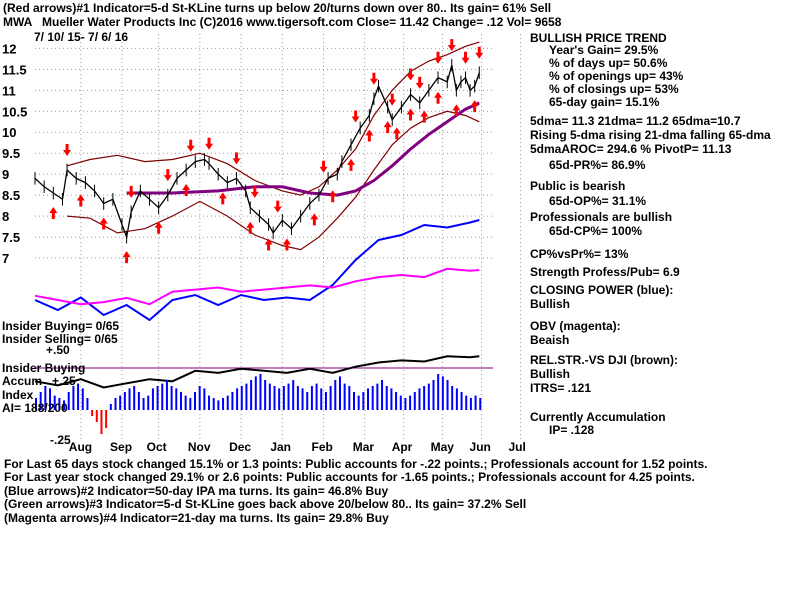  I want to click on ma65-line, so click(303, 149).